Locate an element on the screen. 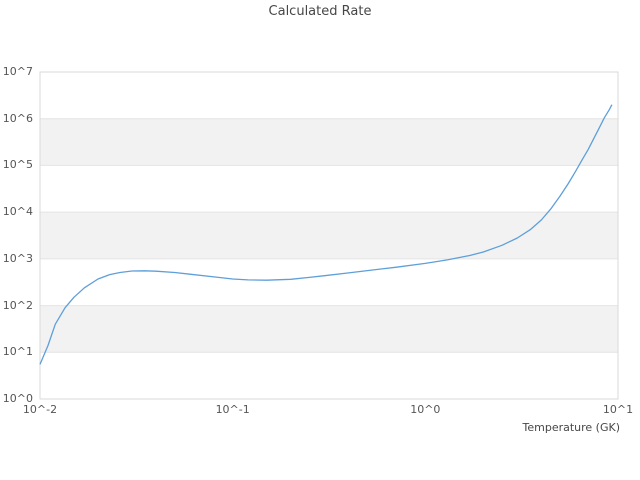 This screenshot has height=480, width=640. y-tick-label: 10^0 is located at coordinates (17, 398).